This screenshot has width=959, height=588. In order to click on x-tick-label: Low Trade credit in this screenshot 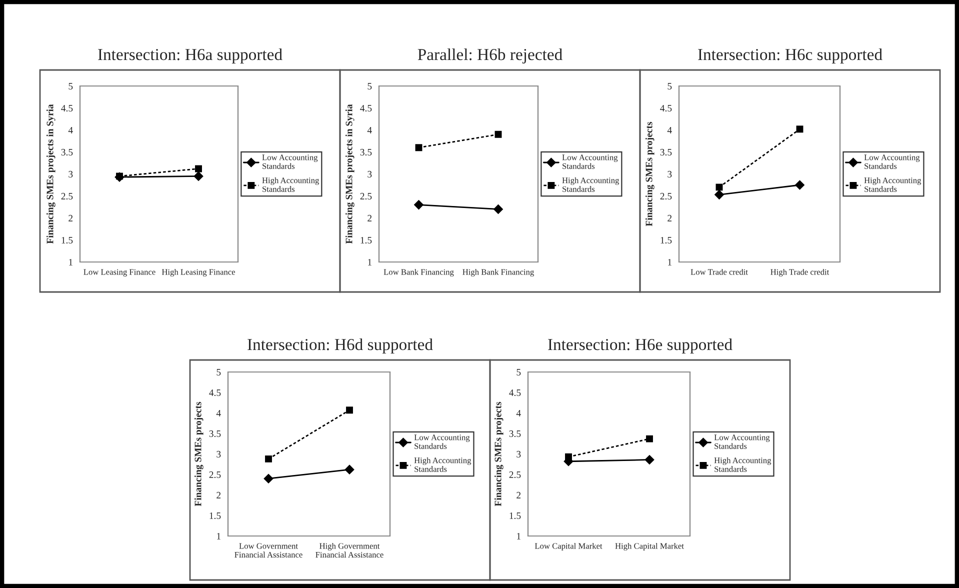, I will do `click(719, 271)`.